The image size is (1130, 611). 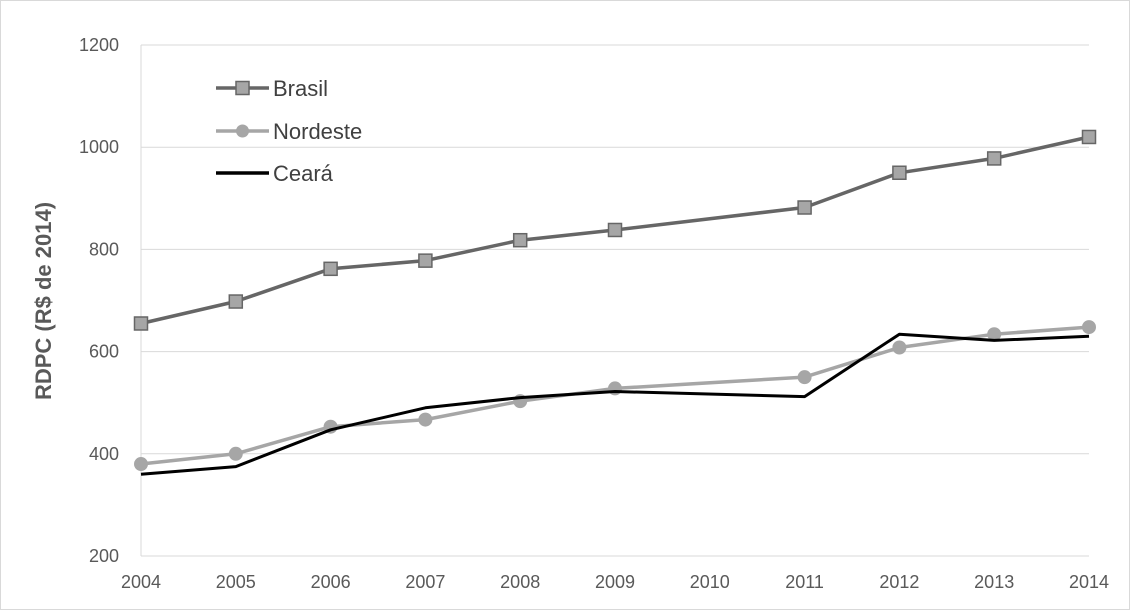 I want to click on legend-label: Ceará, so click(x=303, y=173).